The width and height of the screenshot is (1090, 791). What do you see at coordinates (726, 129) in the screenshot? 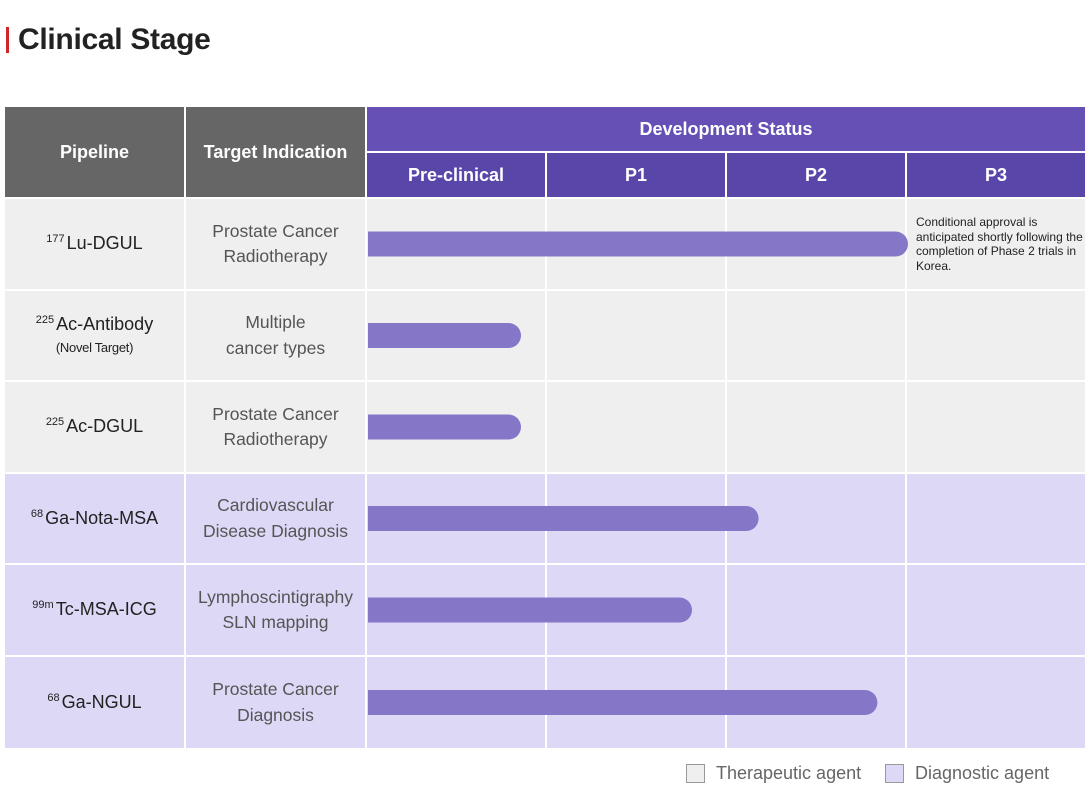
I see `header-development-status: Development Status` at bounding box center [726, 129].